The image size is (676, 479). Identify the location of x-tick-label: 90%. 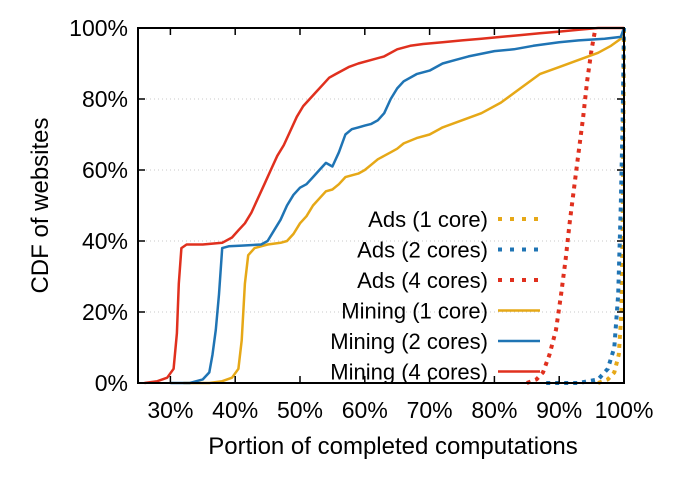
(559, 410).